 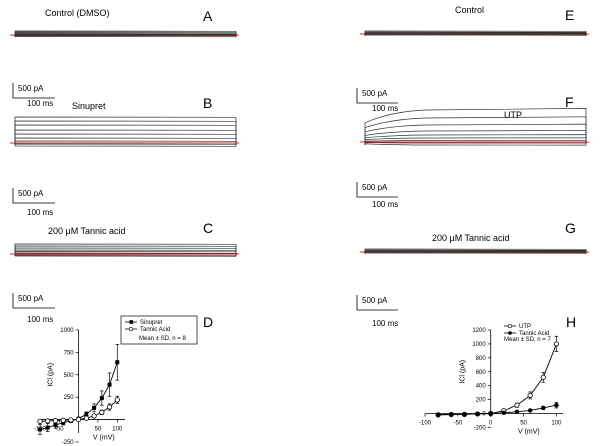 I want to click on panel-f-traces, so click(x=474, y=127).